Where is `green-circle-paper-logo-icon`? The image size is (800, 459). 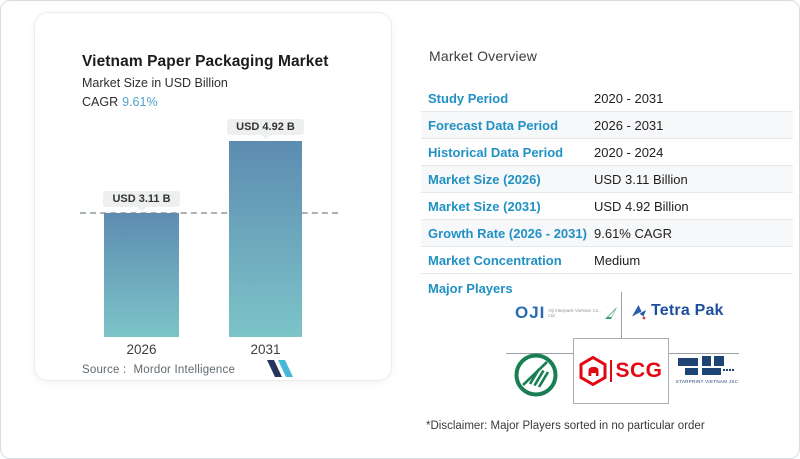 green-circle-paper-logo-icon is located at coordinates (536, 377).